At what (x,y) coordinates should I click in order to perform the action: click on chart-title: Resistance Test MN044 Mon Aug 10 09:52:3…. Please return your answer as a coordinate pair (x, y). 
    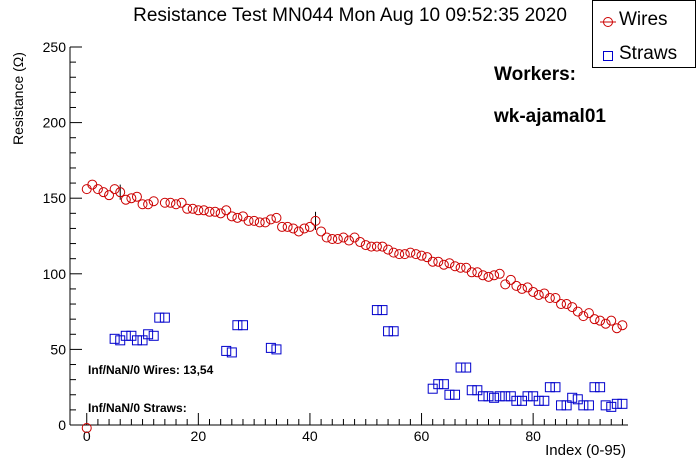
    Looking at the image, I should click on (350, 15).